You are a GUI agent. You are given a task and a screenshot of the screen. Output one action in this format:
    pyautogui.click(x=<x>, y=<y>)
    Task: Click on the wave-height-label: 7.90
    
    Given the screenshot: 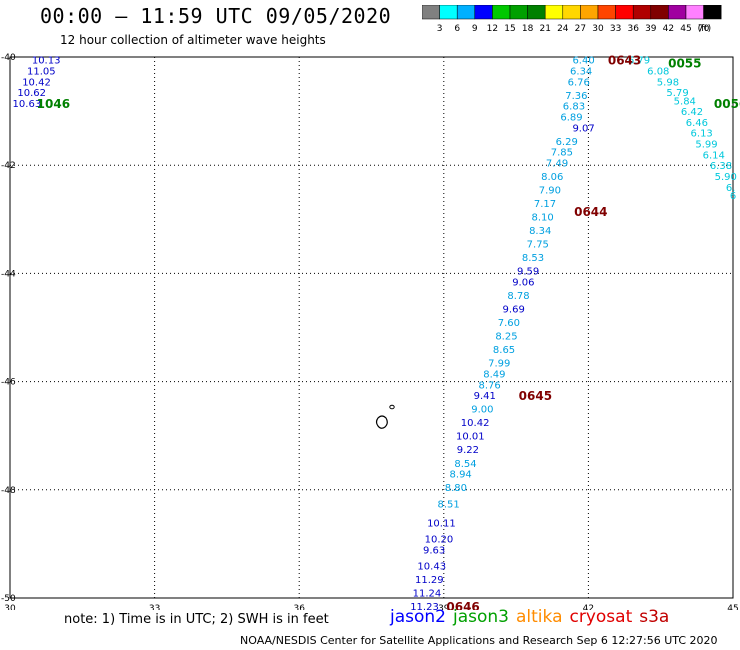 What is the action you would take?
    pyautogui.click(x=550, y=191)
    